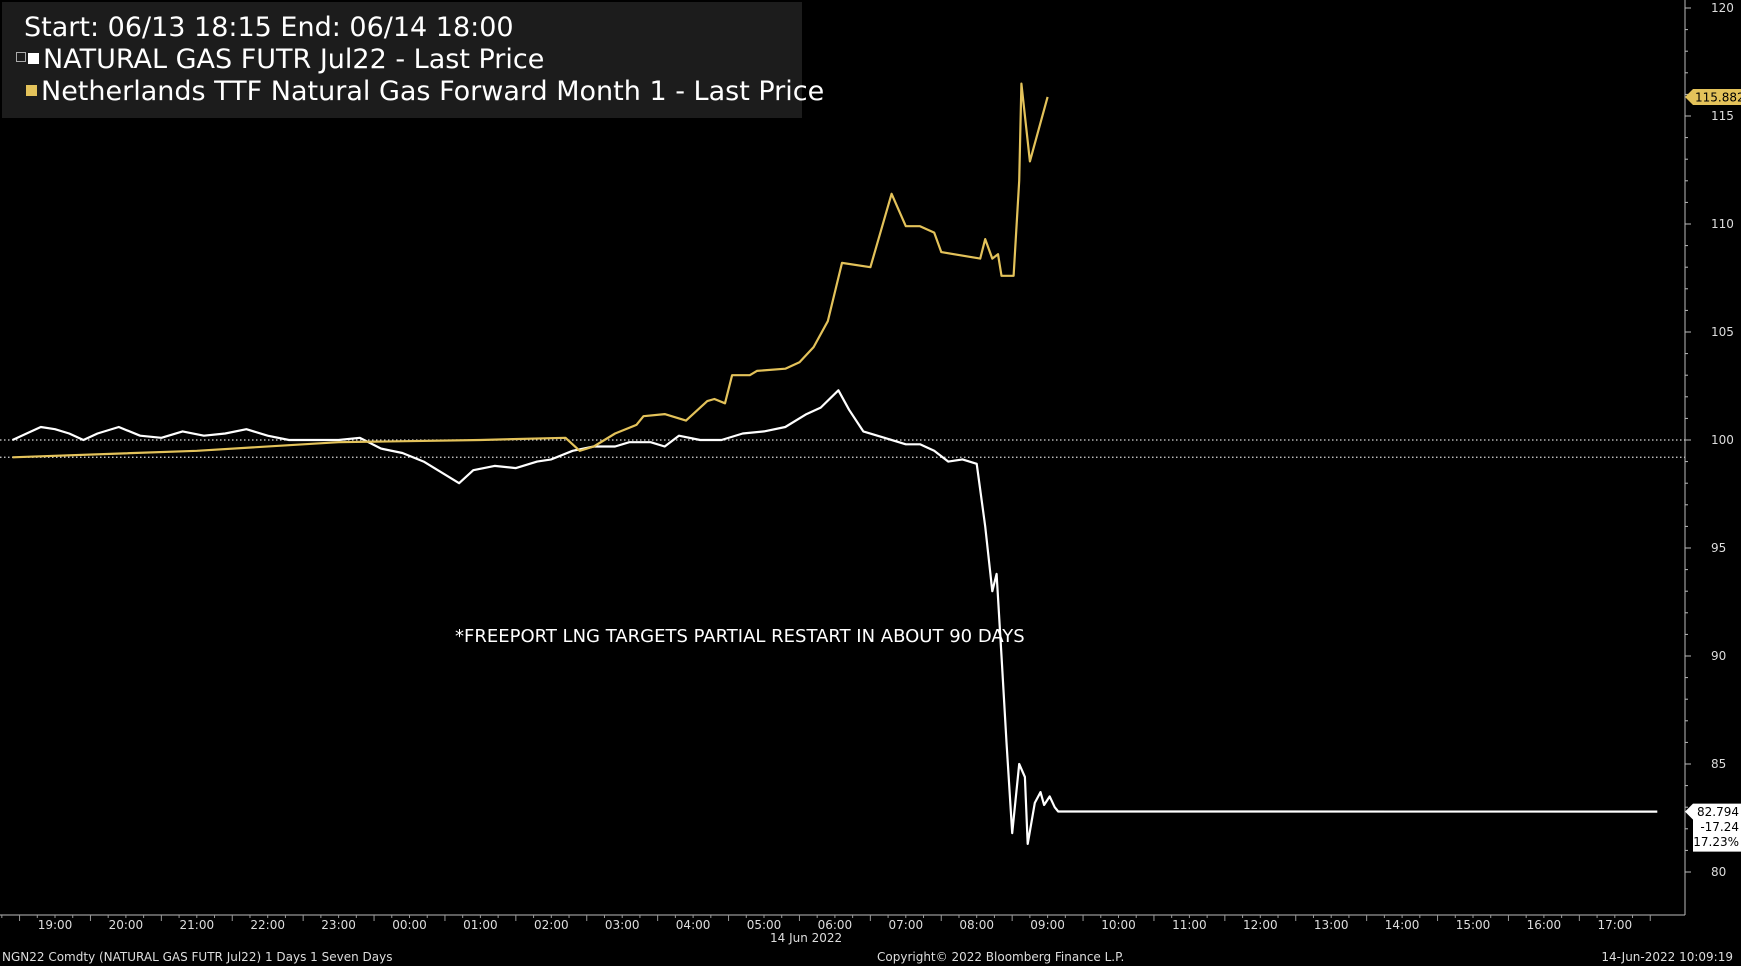 Image resolution: width=1741 pixels, height=966 pixels. Describe the element at coordinates (835, 925) in the screenshot. I see `x-tick-label: 06:00` at that location.